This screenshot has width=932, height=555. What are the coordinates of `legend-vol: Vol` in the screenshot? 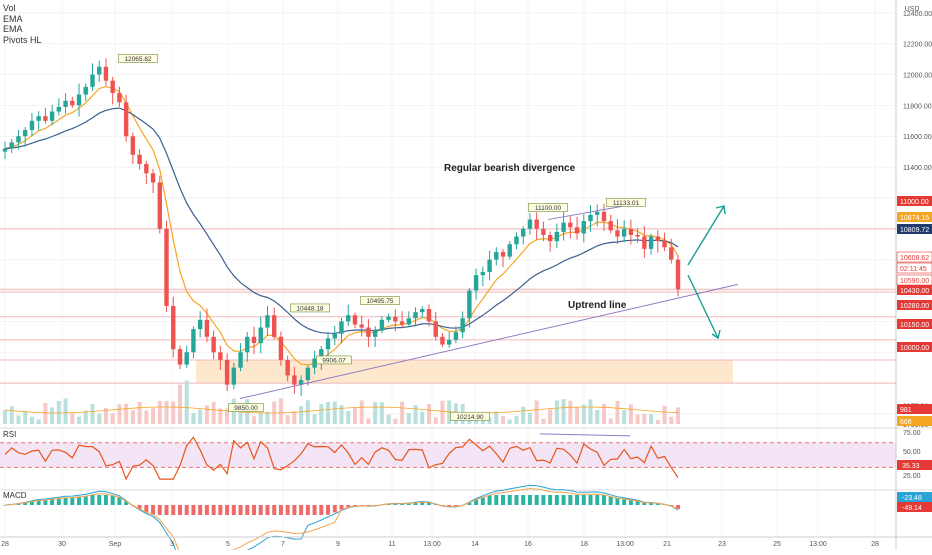 It's located at (22, 8).